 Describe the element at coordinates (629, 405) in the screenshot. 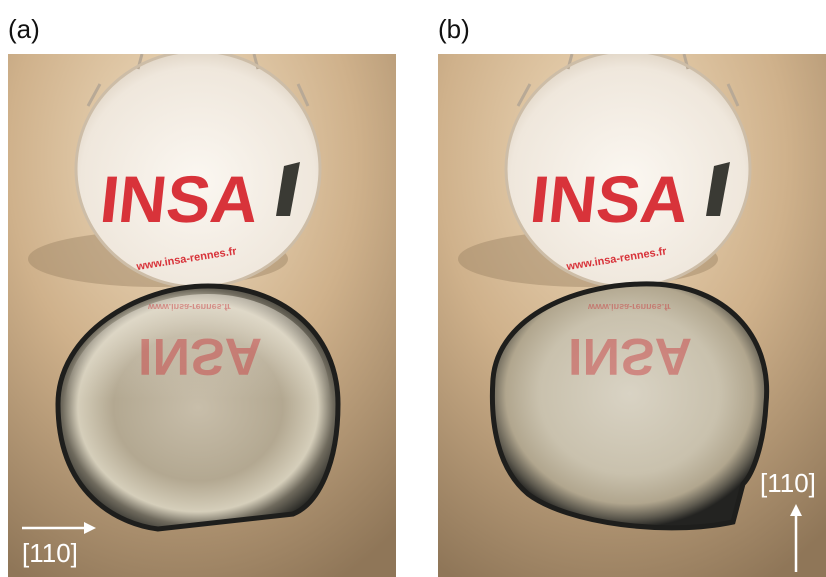

I see `wafer-b` at that location.